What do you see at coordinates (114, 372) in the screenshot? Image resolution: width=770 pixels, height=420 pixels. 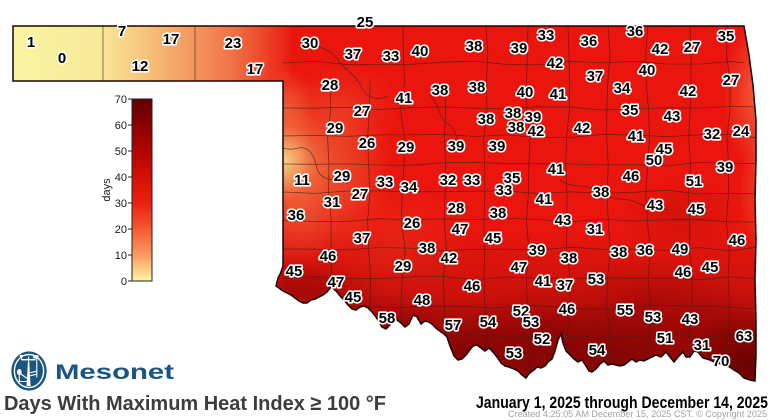 I see `svg-text: Mesonet` at bounding box center [114, 372].